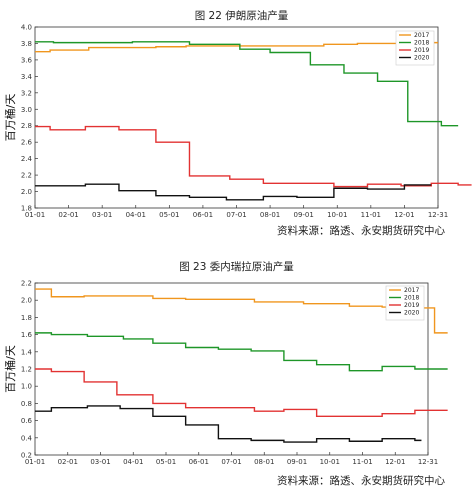 The height and width of the screenshot is (500, 473). What do you see at coordinates (26, 404) in the screenshot?
I see `y-tick-label: 0.8` at bounding box center [26, 404].